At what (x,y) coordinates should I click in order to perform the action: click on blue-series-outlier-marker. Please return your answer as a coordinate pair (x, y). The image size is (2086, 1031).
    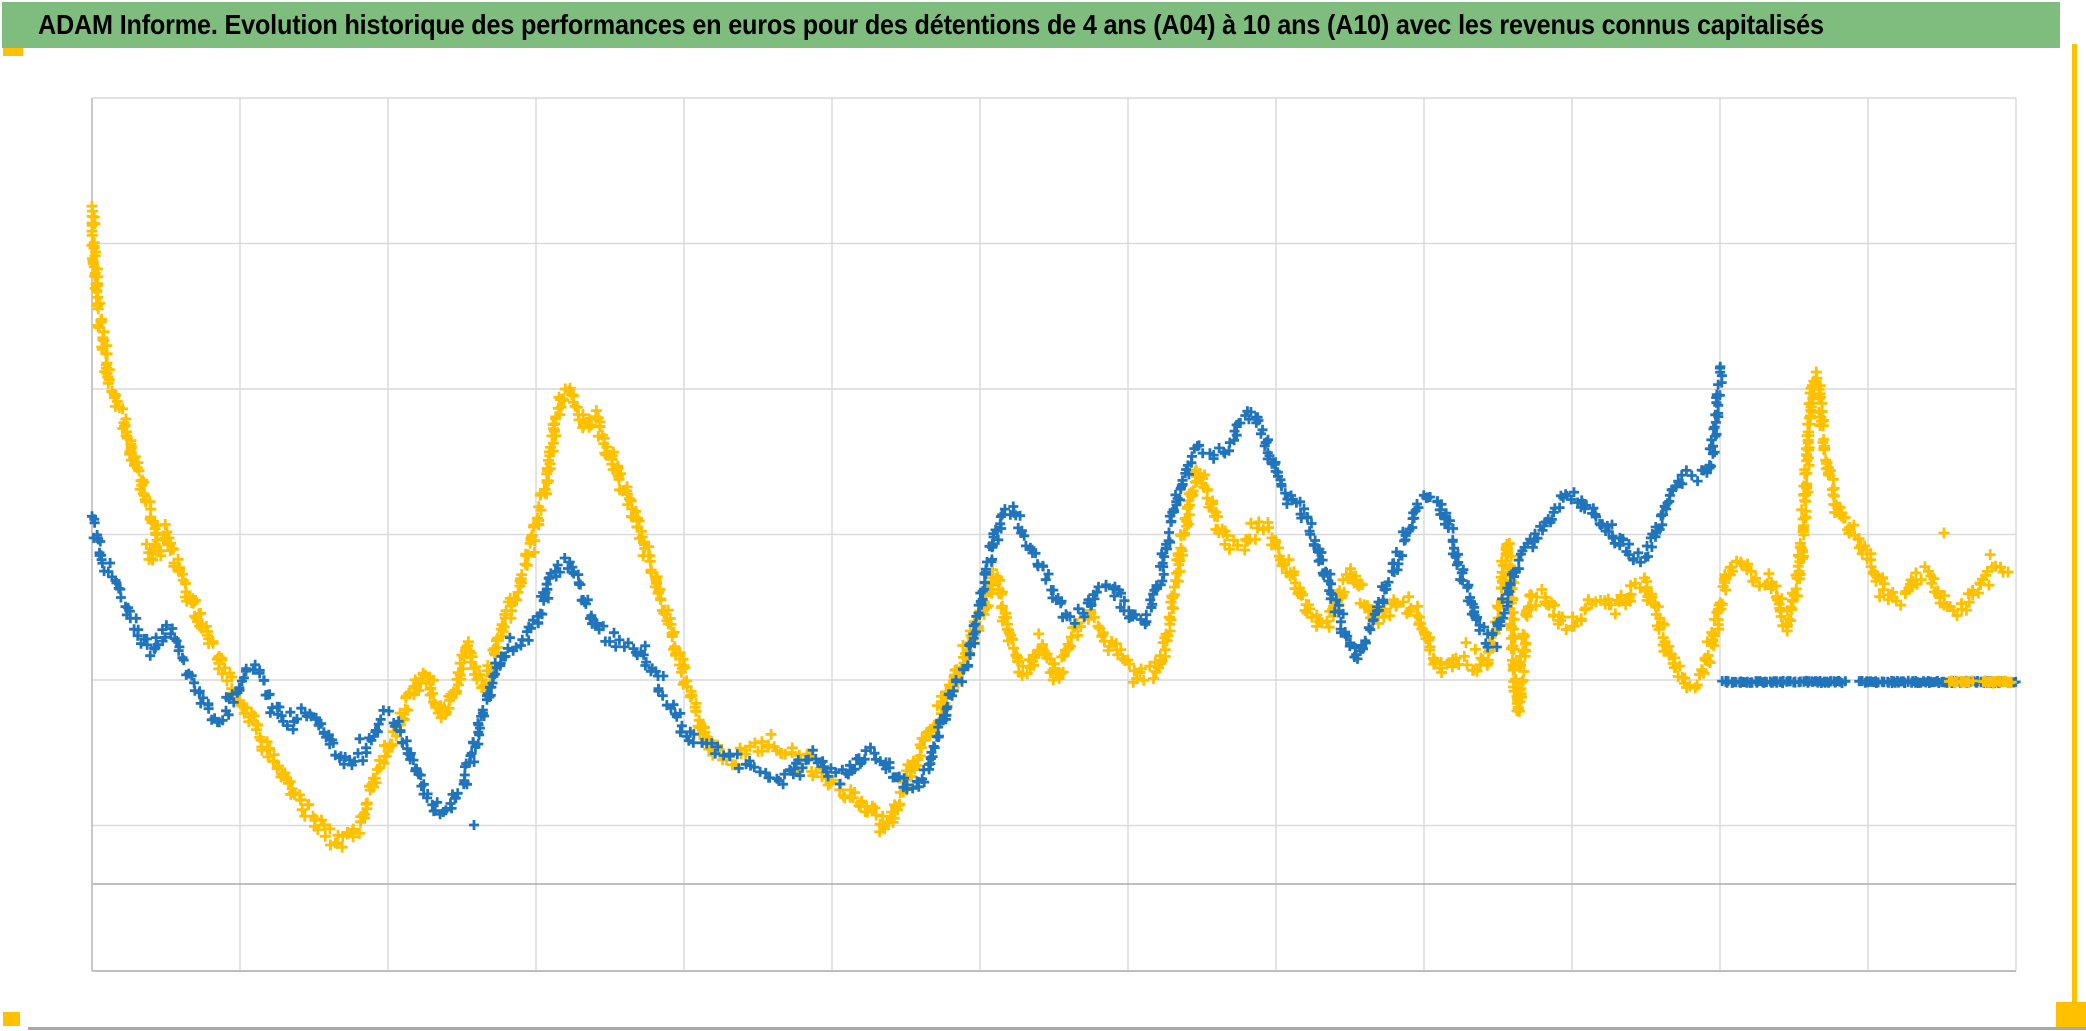
    Looking at the image, I should click on (474, 825).